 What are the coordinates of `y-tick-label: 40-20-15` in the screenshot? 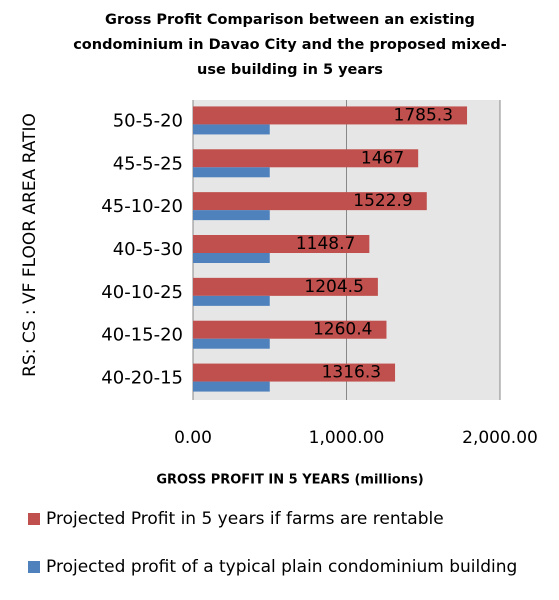 It's located at (142, 378).